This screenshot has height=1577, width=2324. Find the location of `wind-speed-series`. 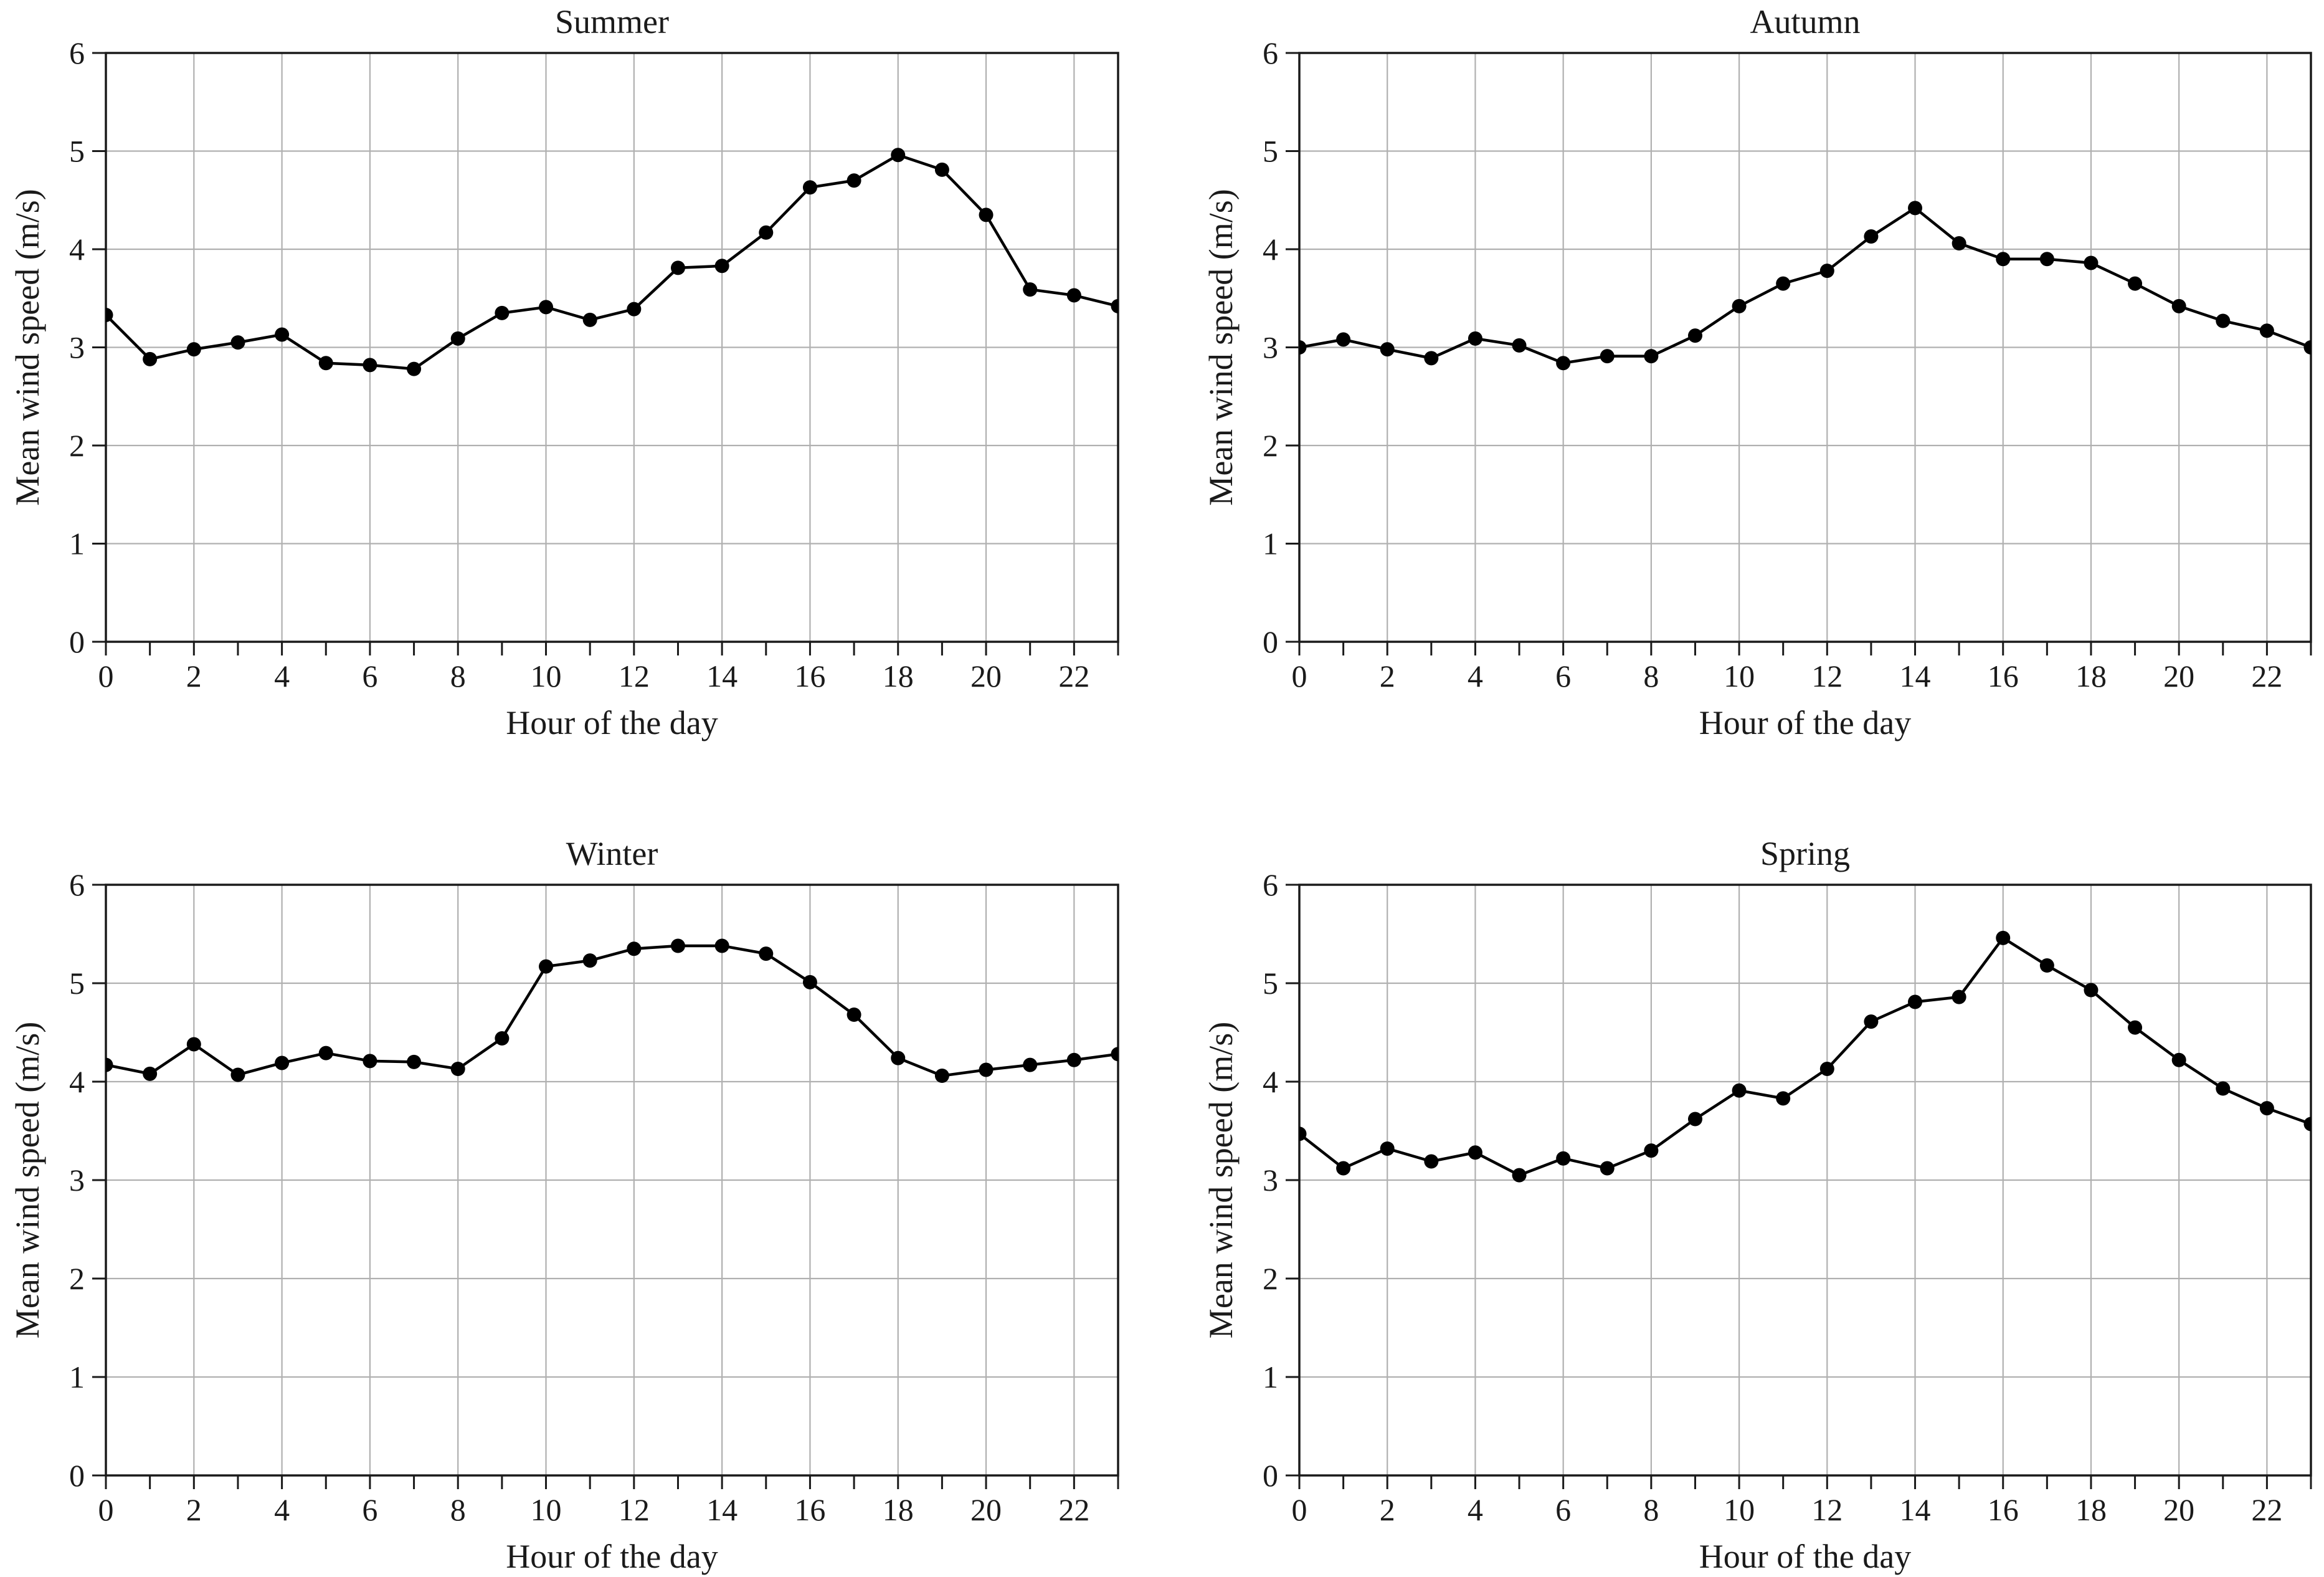

wind-speed-series is located at coordinates (612, 262).